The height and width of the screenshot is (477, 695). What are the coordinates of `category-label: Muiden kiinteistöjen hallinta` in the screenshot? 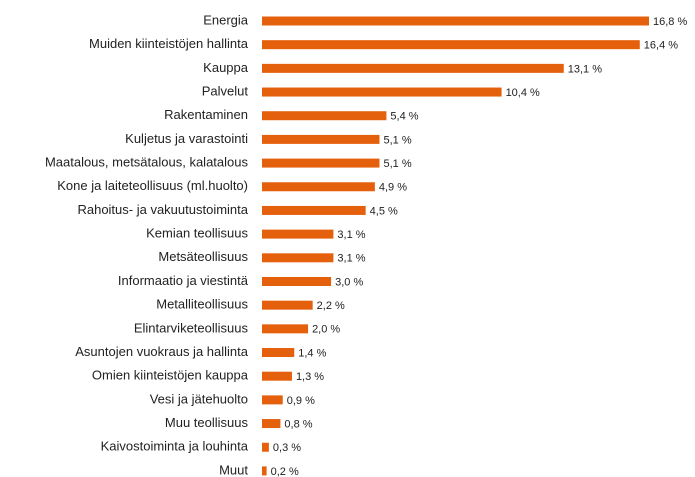 It's located at (169, 43).